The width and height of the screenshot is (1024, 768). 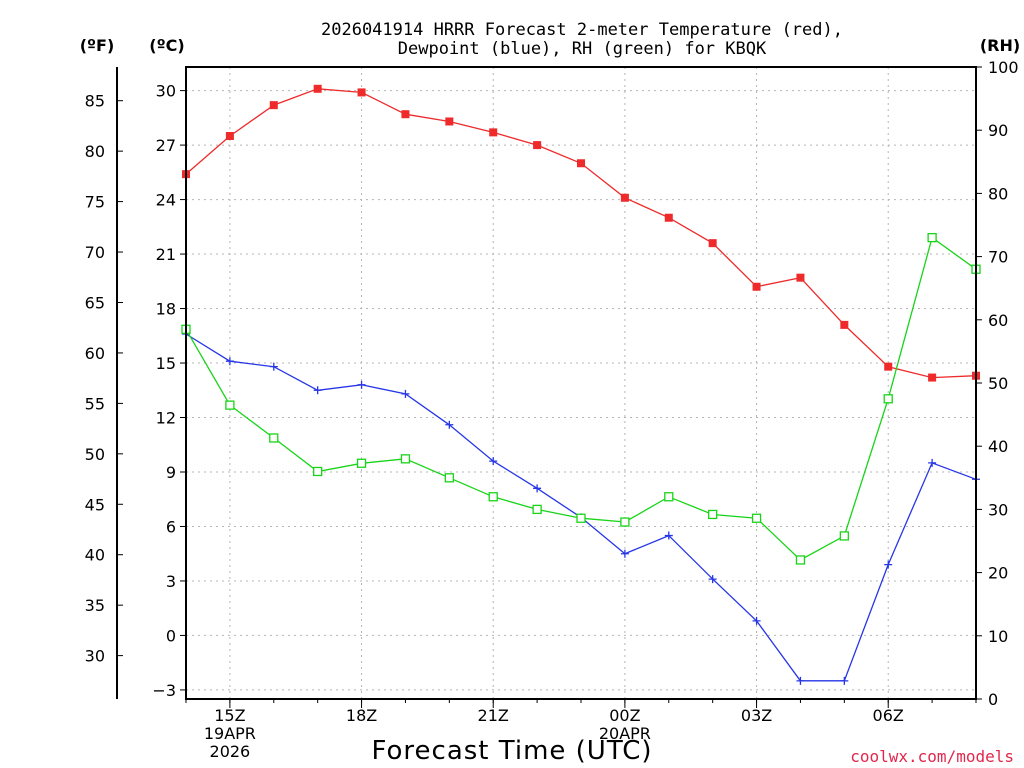 I want to click on rh-tick-label: 30, so click(x=998, y=509).